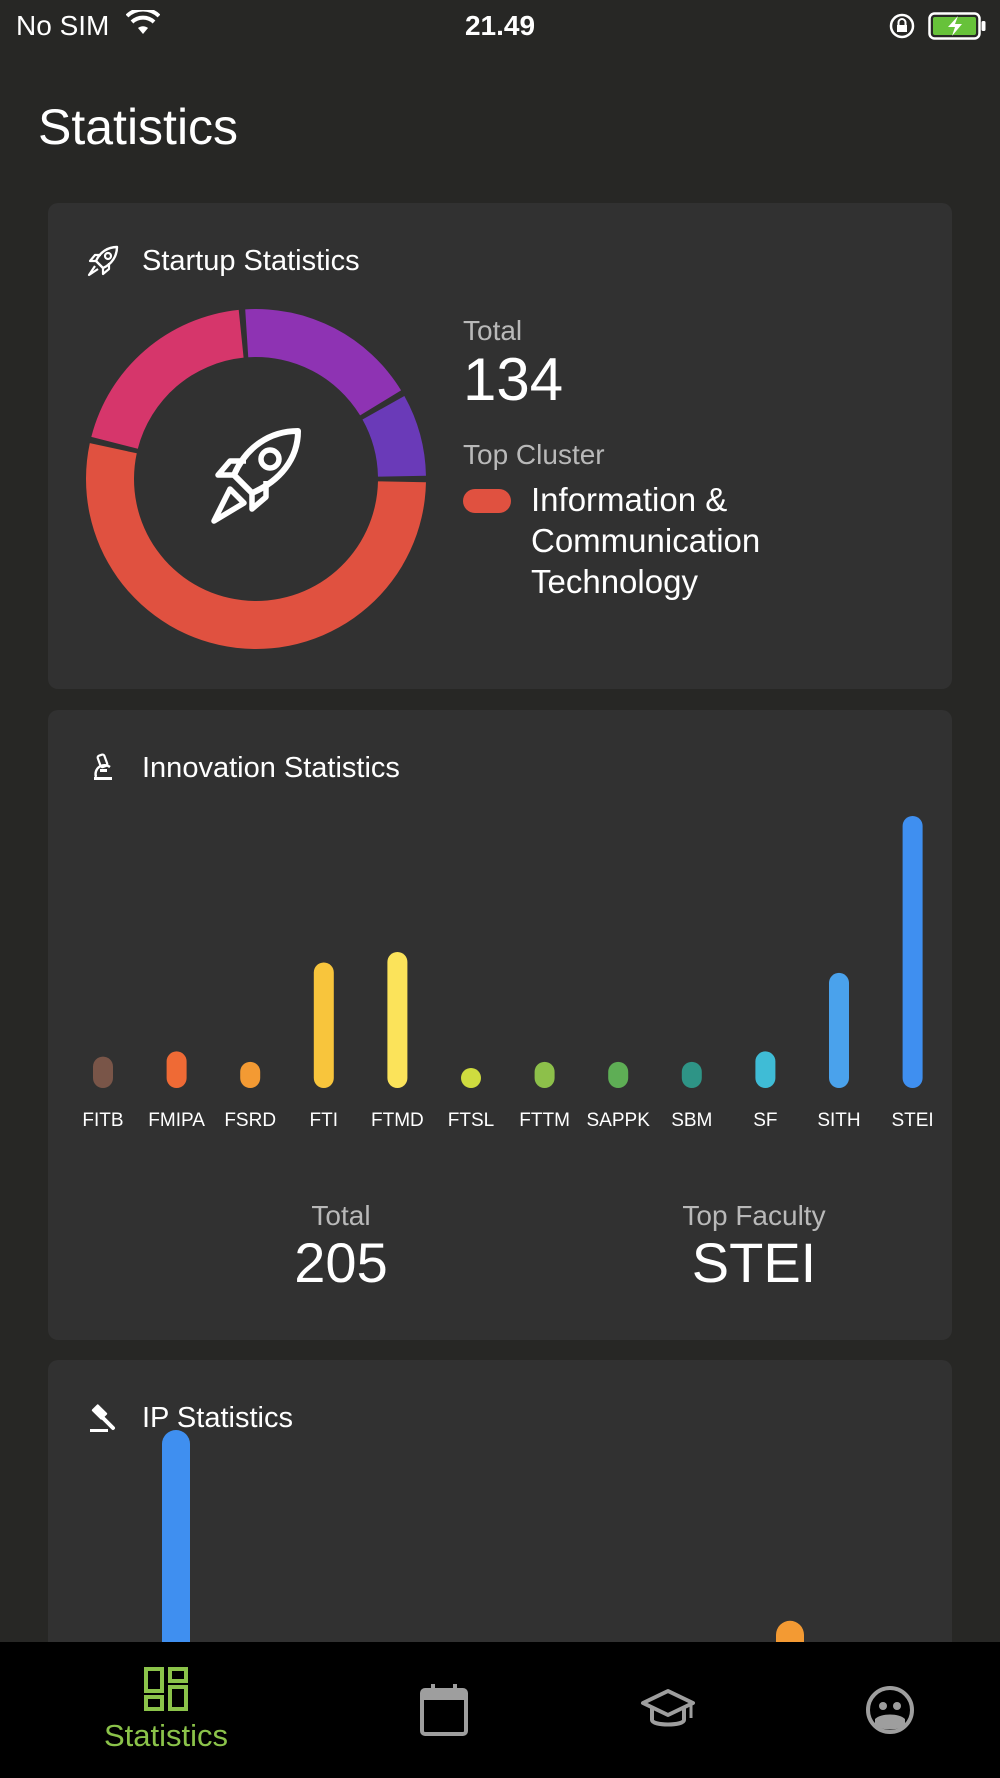 Image resolution: width=1000 pixels, height=1778 pixels. Describe the element at coordinates (839, 1030) in the screenshot. I see `bar-sith` at that location.